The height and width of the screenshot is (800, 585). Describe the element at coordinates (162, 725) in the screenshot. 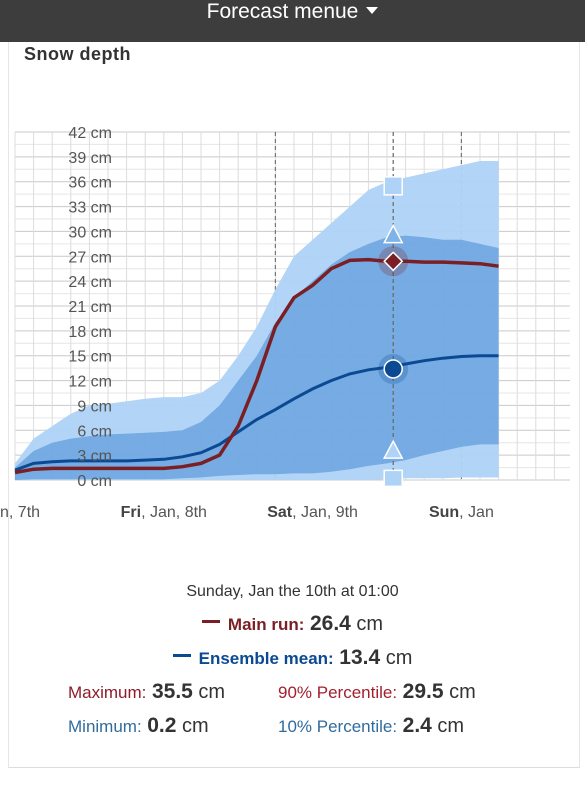

I see `minimum-value: 0.2` at that location.